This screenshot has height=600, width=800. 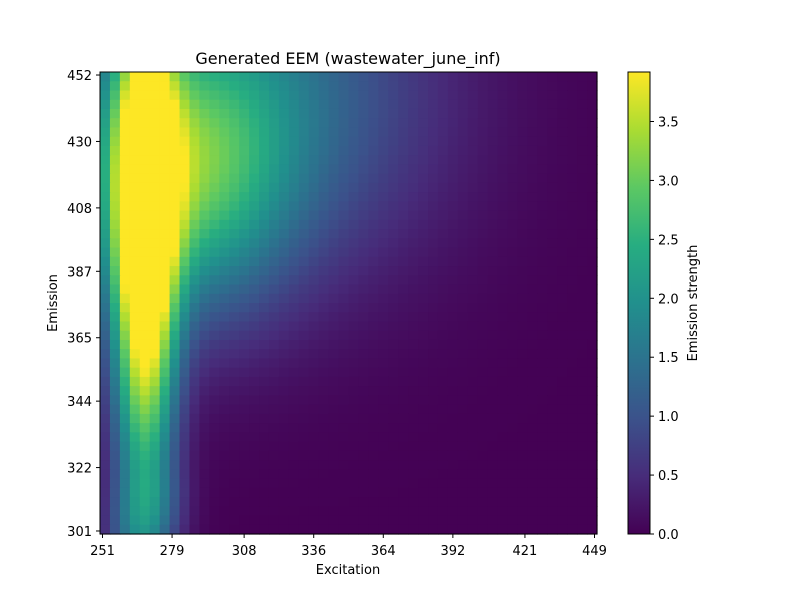 What do you see at coordinates (102, 551) in the screenshot?
I see `x-tick-label: 251` at bounding box center [102, 551].